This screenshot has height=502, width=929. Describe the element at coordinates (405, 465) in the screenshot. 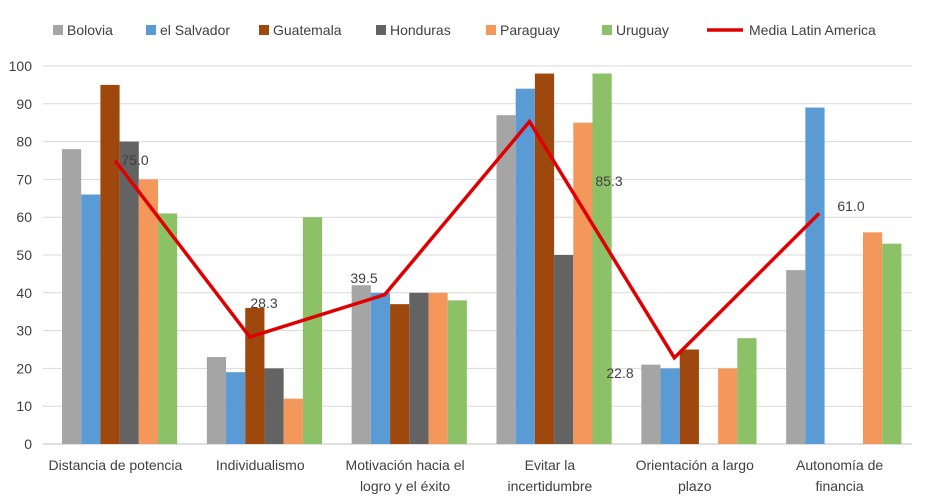

I see `x-tick-label: Motivación hacia el` at that location.